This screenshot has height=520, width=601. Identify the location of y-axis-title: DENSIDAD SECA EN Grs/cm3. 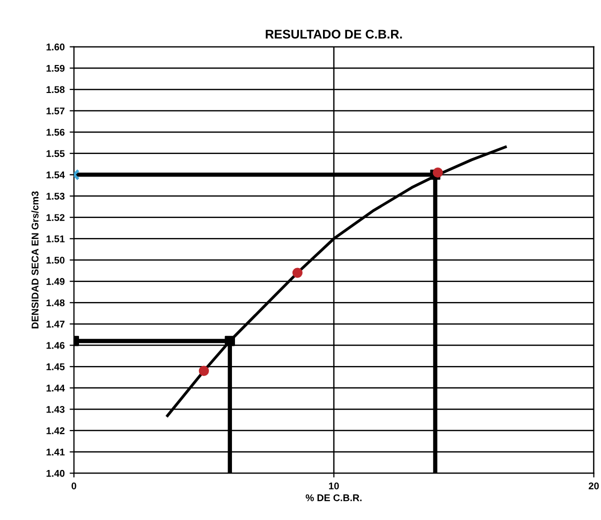
(35, 259).